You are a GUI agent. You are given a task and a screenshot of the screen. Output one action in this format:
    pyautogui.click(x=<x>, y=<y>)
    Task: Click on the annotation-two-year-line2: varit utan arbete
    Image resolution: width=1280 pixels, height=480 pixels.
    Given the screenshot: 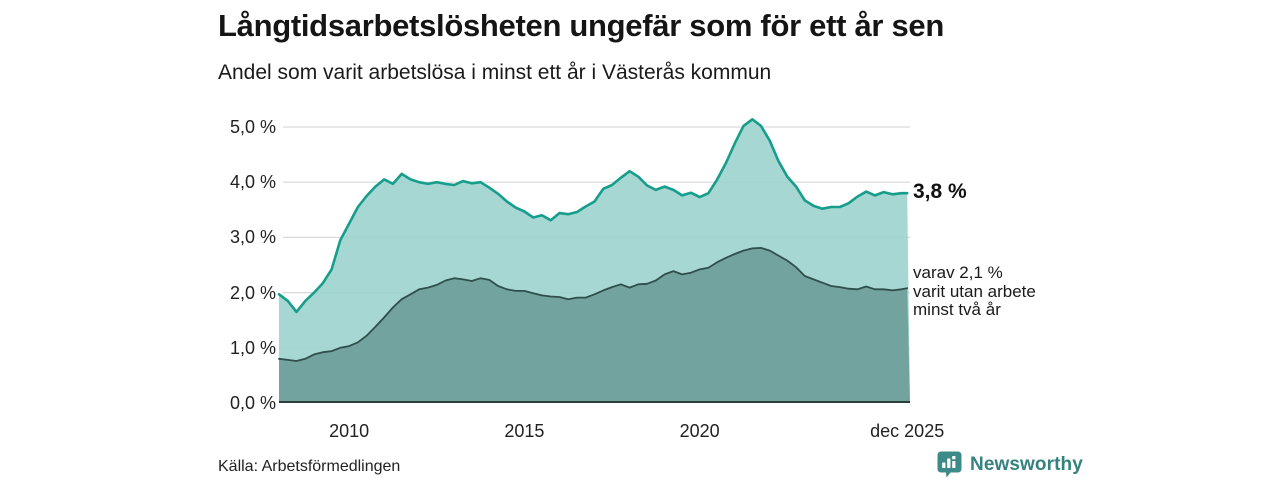 What is the action you would take?
    pyautogui.click(x=974, y=291)
    